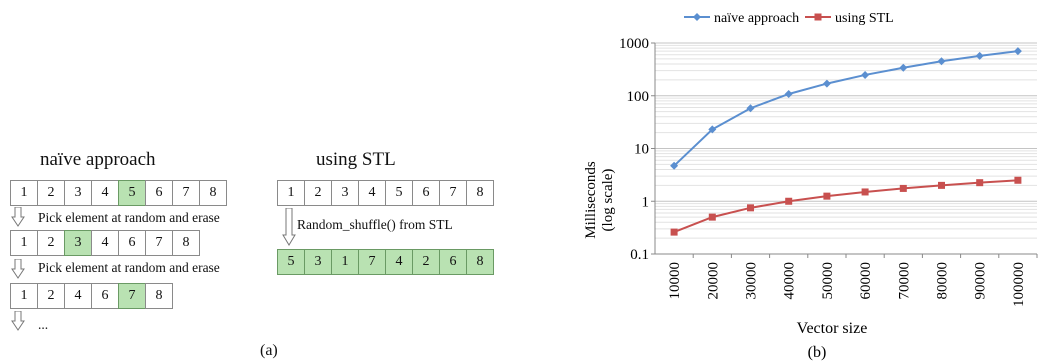 Image resolution: width=1040 pixels, height=363 pixels. I want to click on x-tick-label: 70000, so click(904, 281).